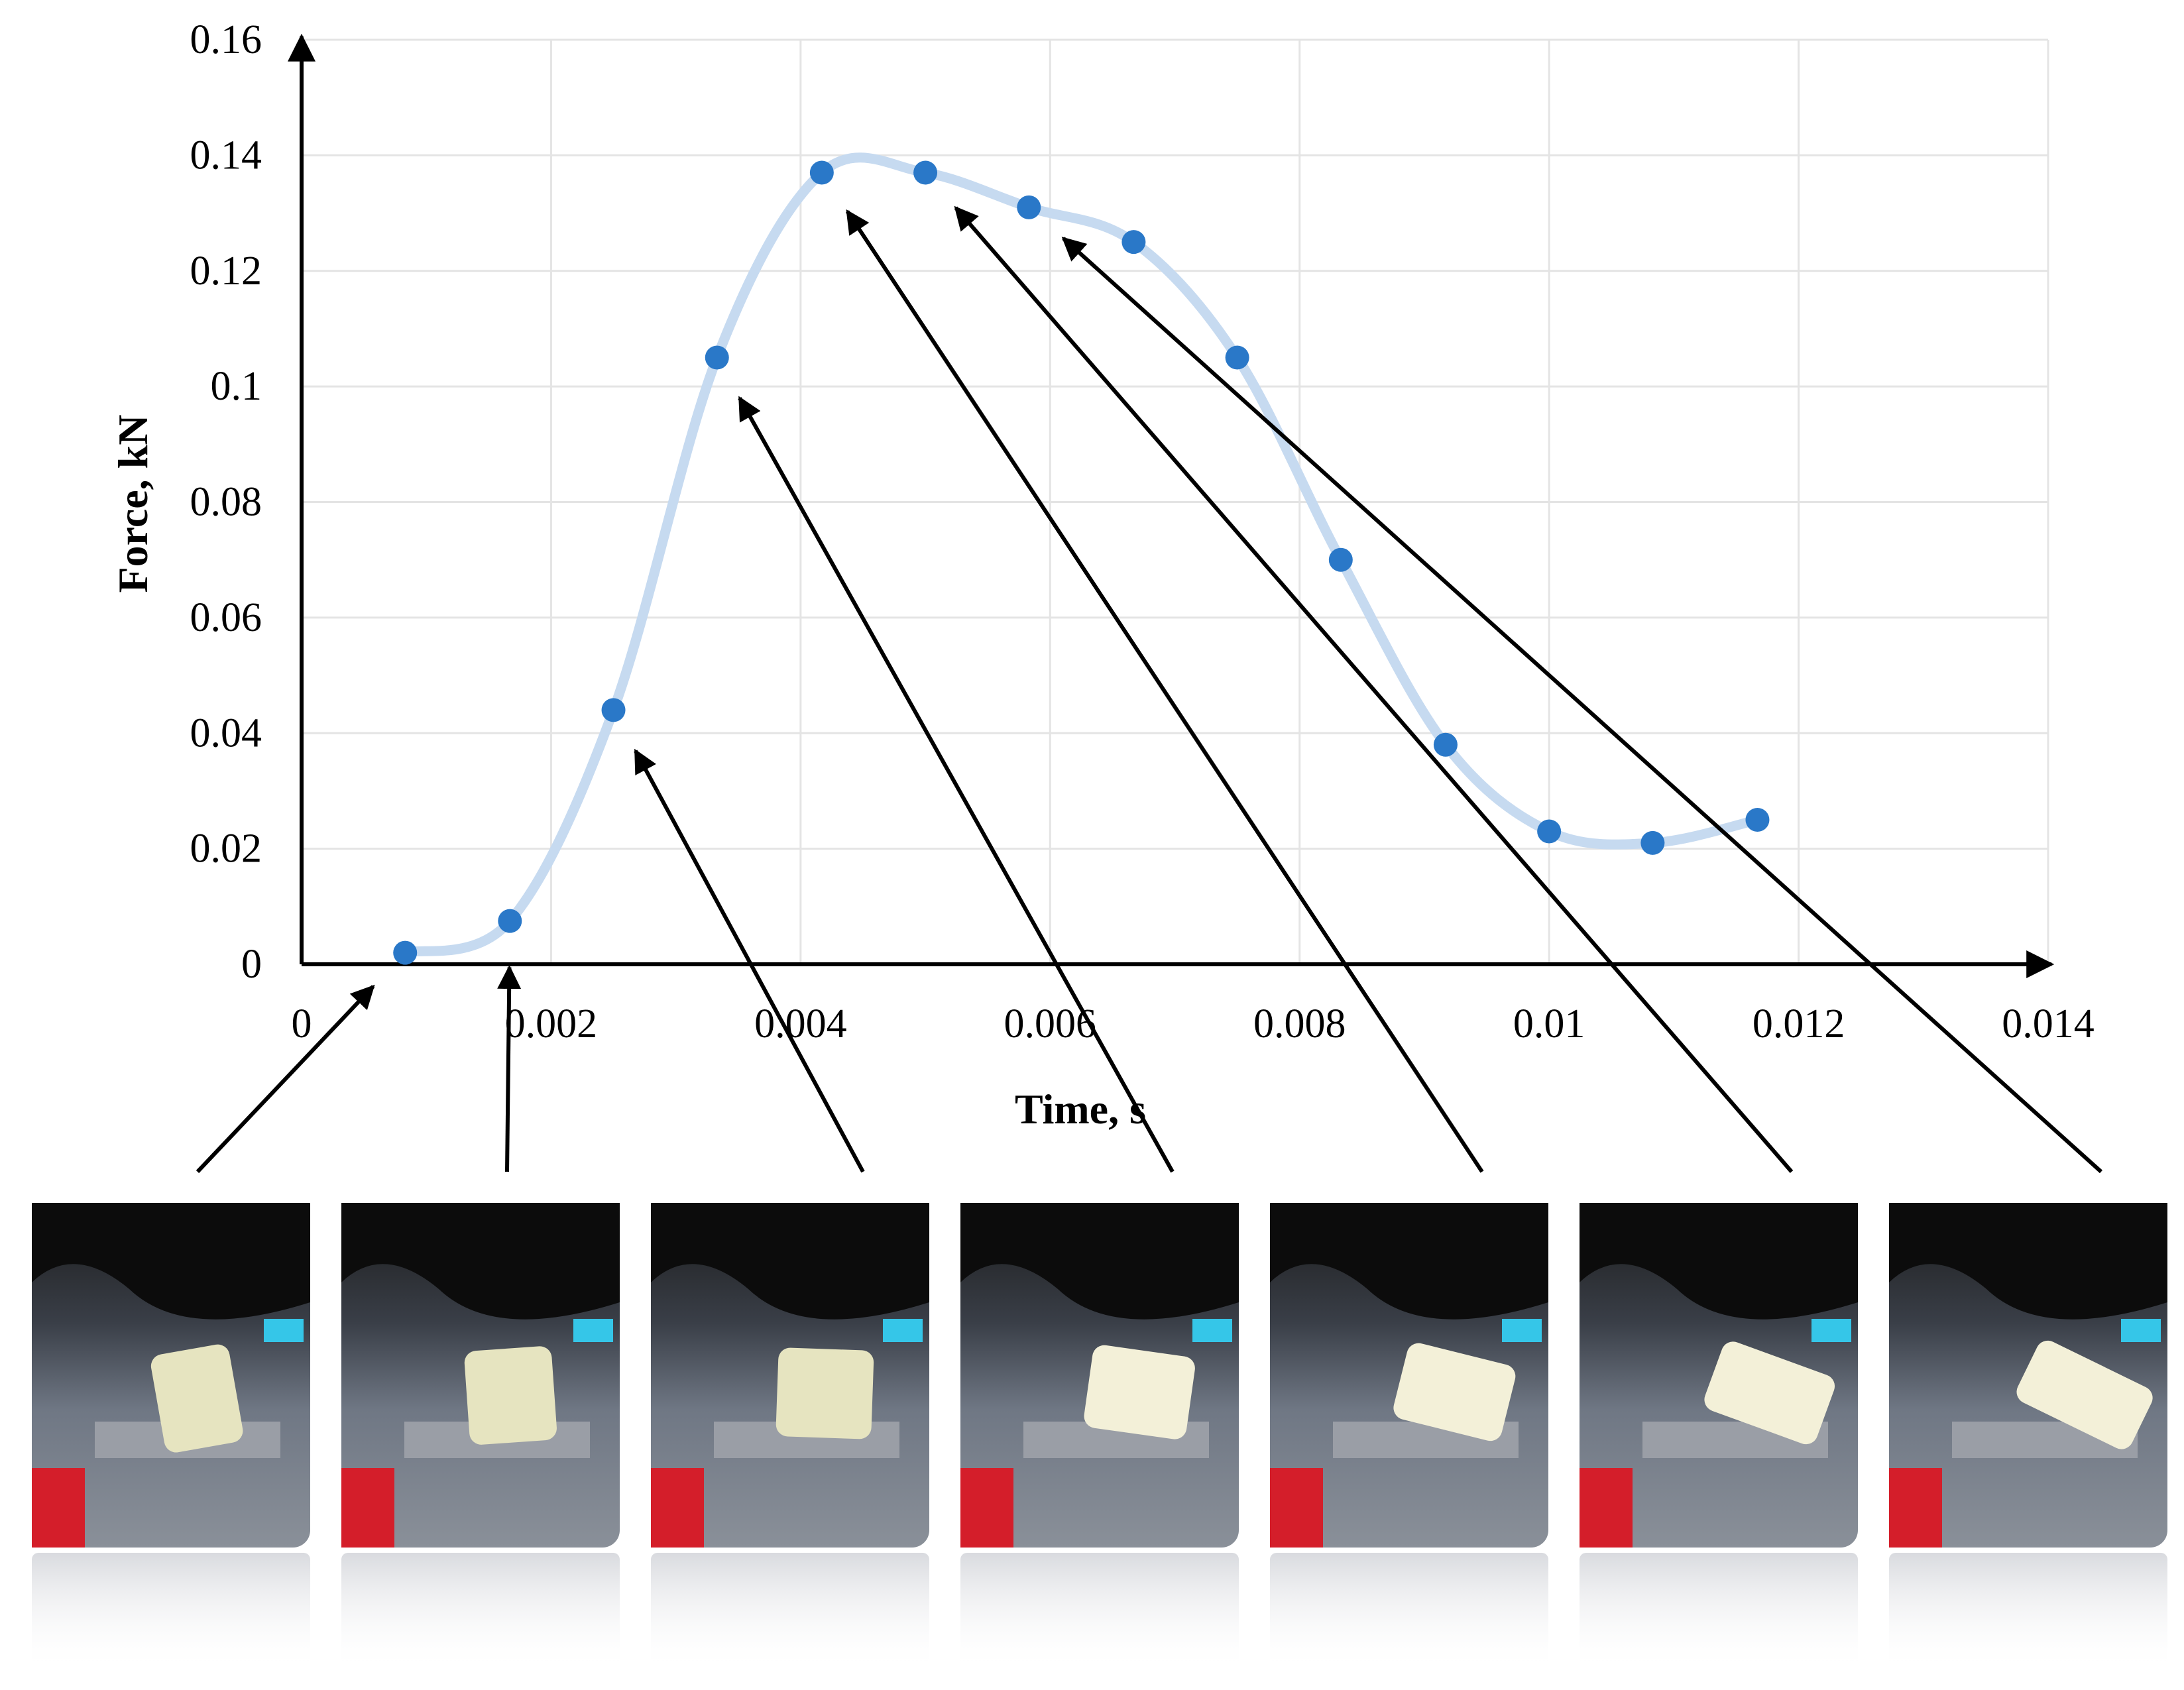 This screenshot has width=2184, height=1690. Describe the element at coordinates (1549, 1023) in the screenshot. I see `x-tick-label: 0.01` at that location.